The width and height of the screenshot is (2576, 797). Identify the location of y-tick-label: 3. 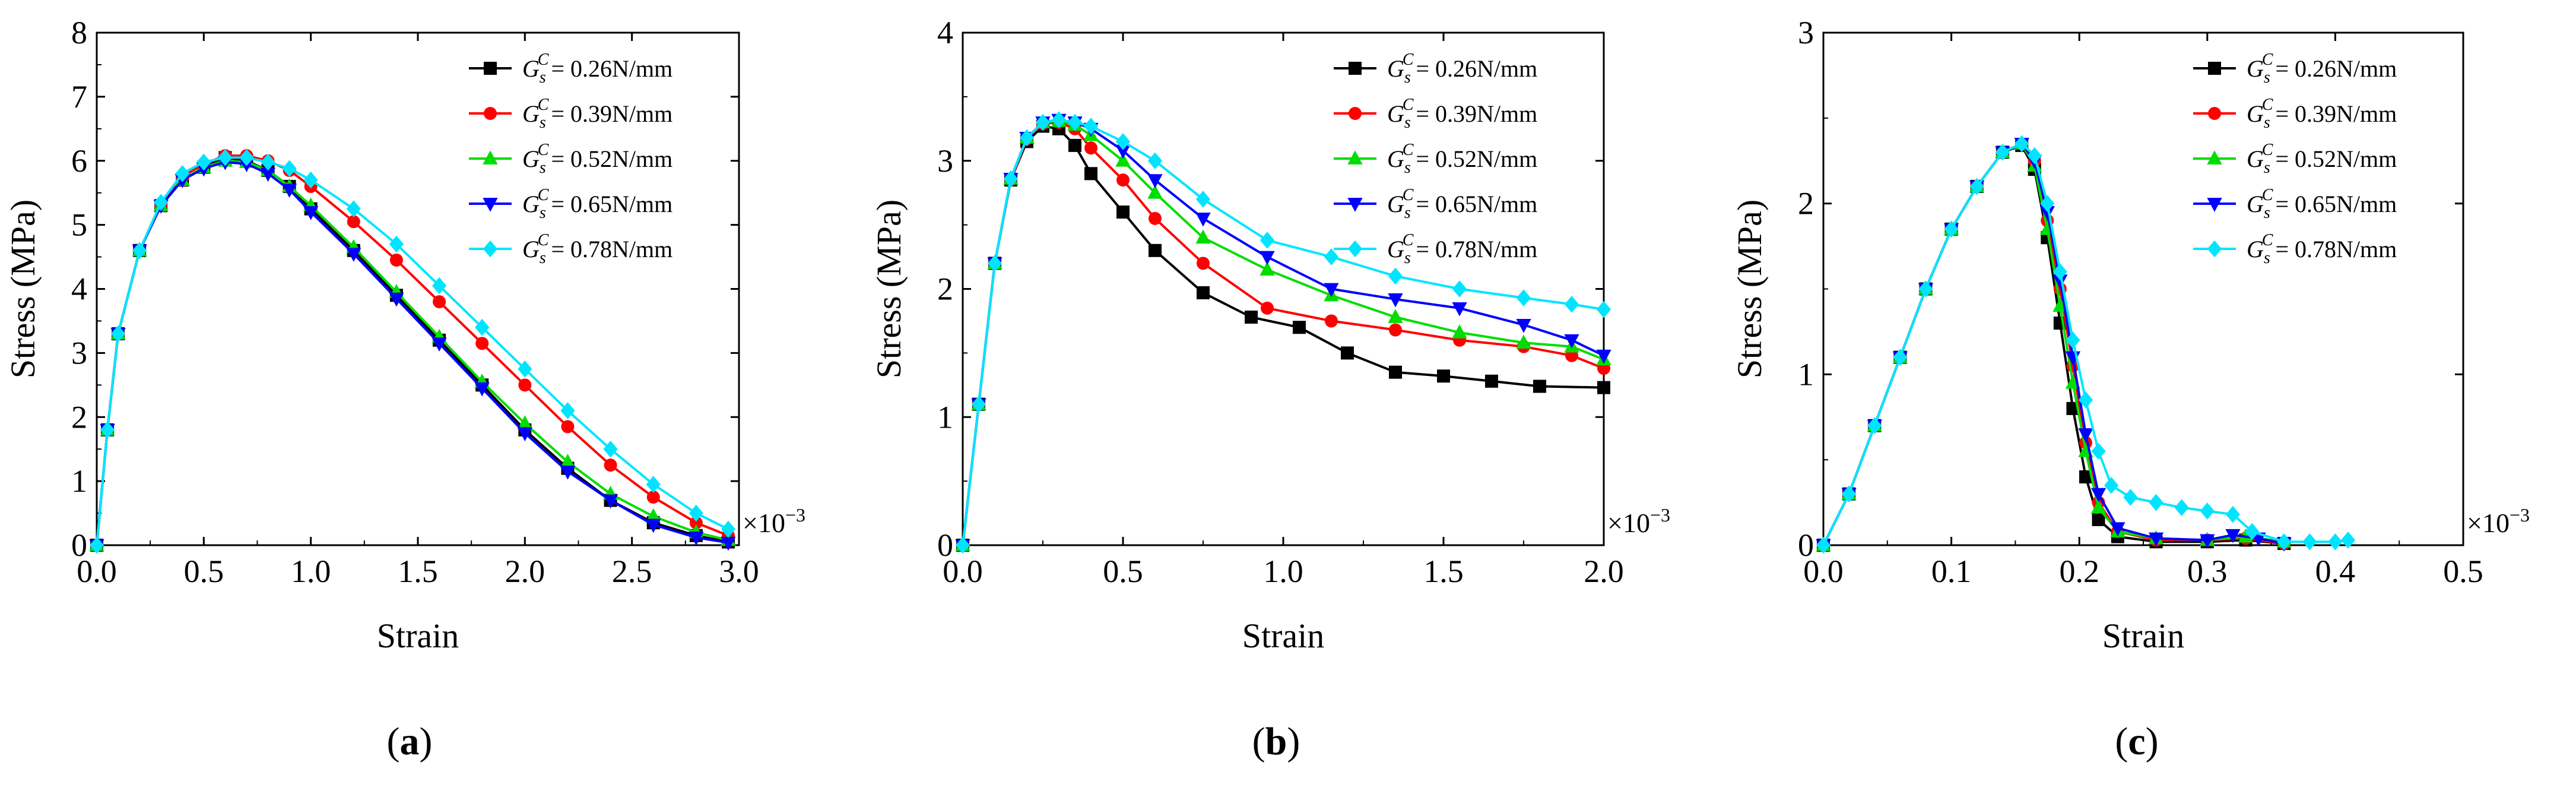
(1806, 32).